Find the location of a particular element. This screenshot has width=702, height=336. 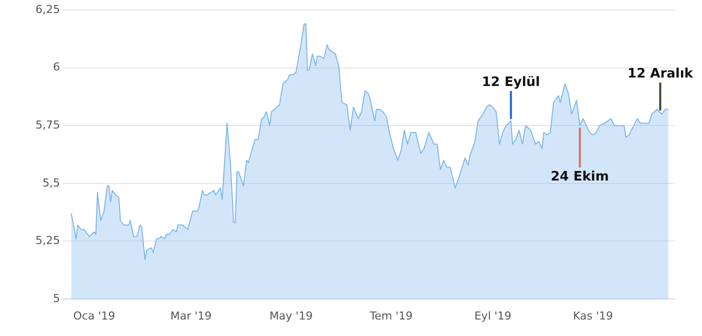

x-tick-label: Eyl '19 is located at coordinates (493, 315).